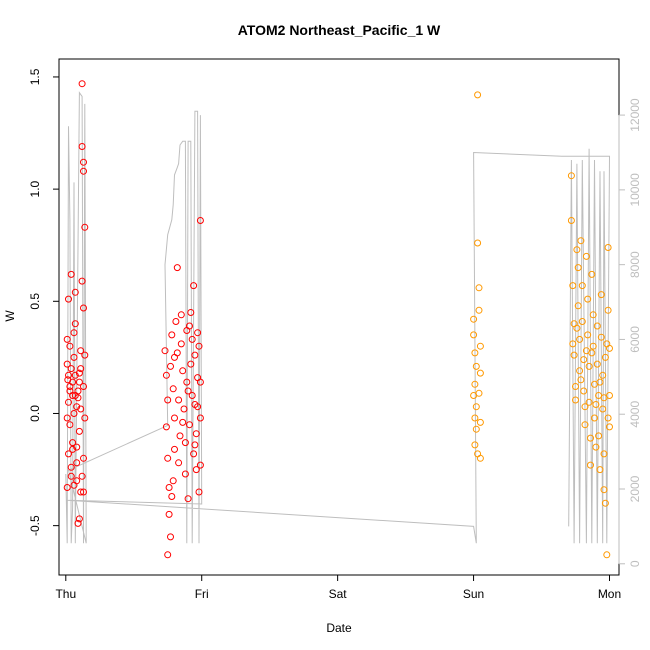  What do you see at coordinates (65, 594) in the screenshot?
I see `x-tick-label: Thu` at bounding box center [65, 594].